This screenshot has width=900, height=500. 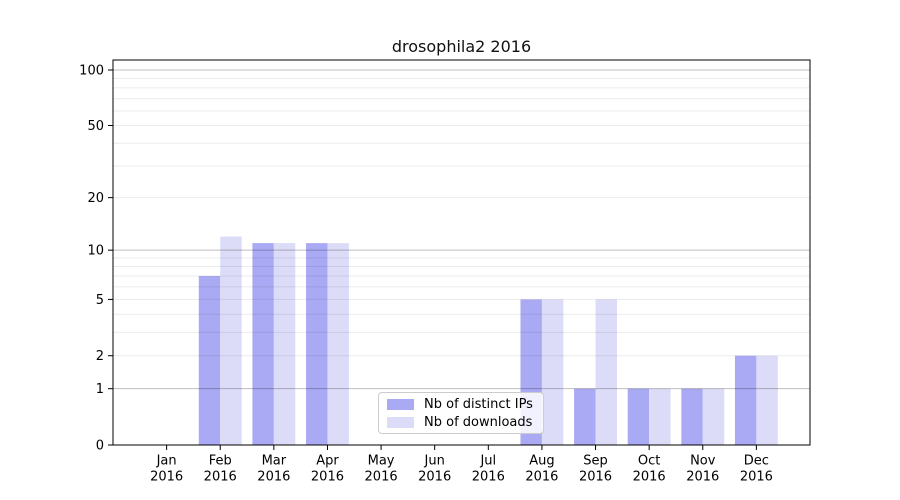 I want to click on legend-item-downloads: Nb of downloads, so click(x=460, y=422).